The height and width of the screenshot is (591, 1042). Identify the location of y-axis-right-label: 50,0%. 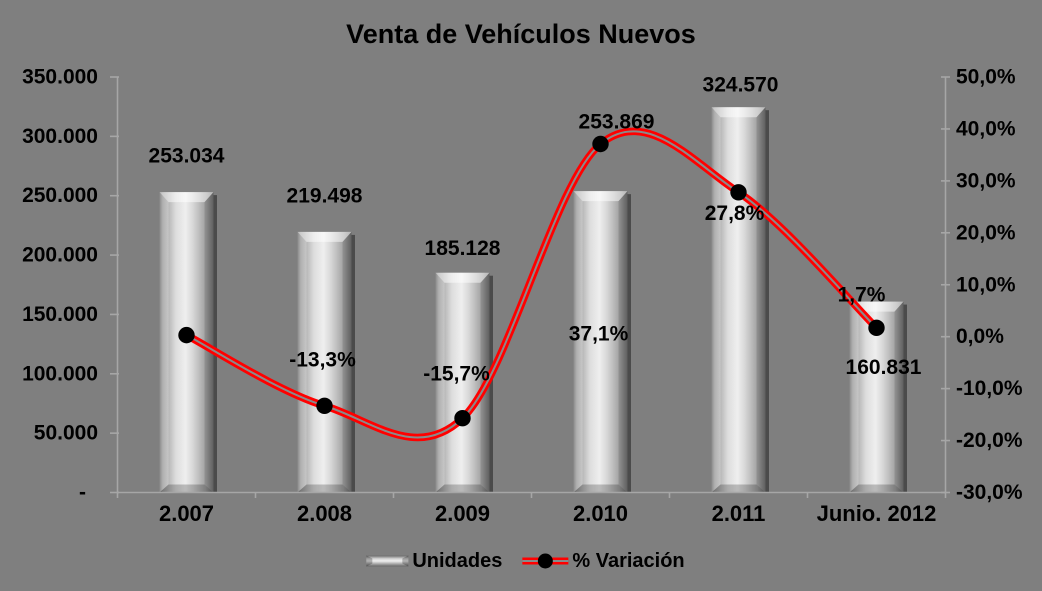
(986, 77).